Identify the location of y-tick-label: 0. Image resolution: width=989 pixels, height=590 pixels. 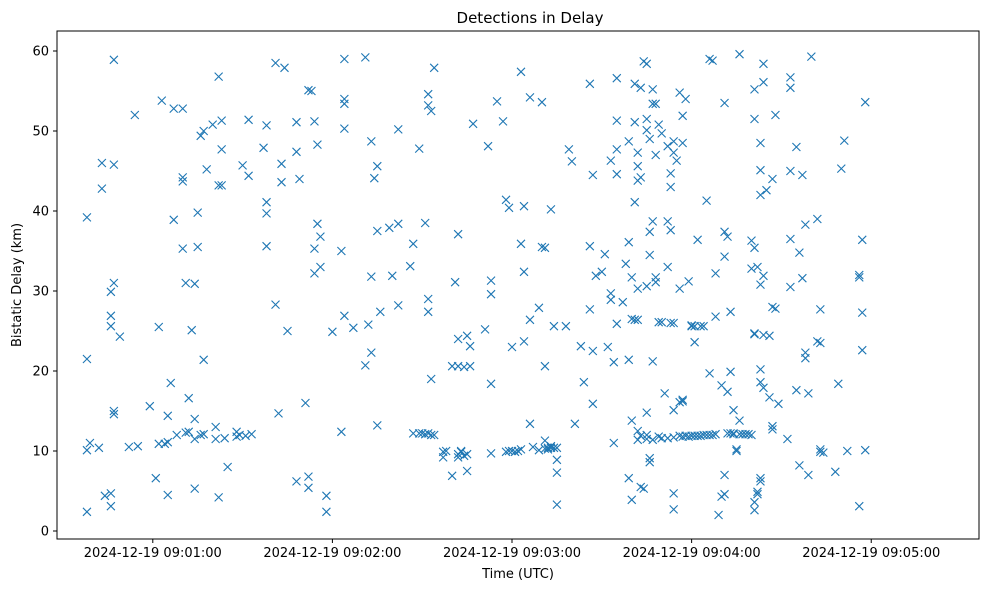
(45, 532).